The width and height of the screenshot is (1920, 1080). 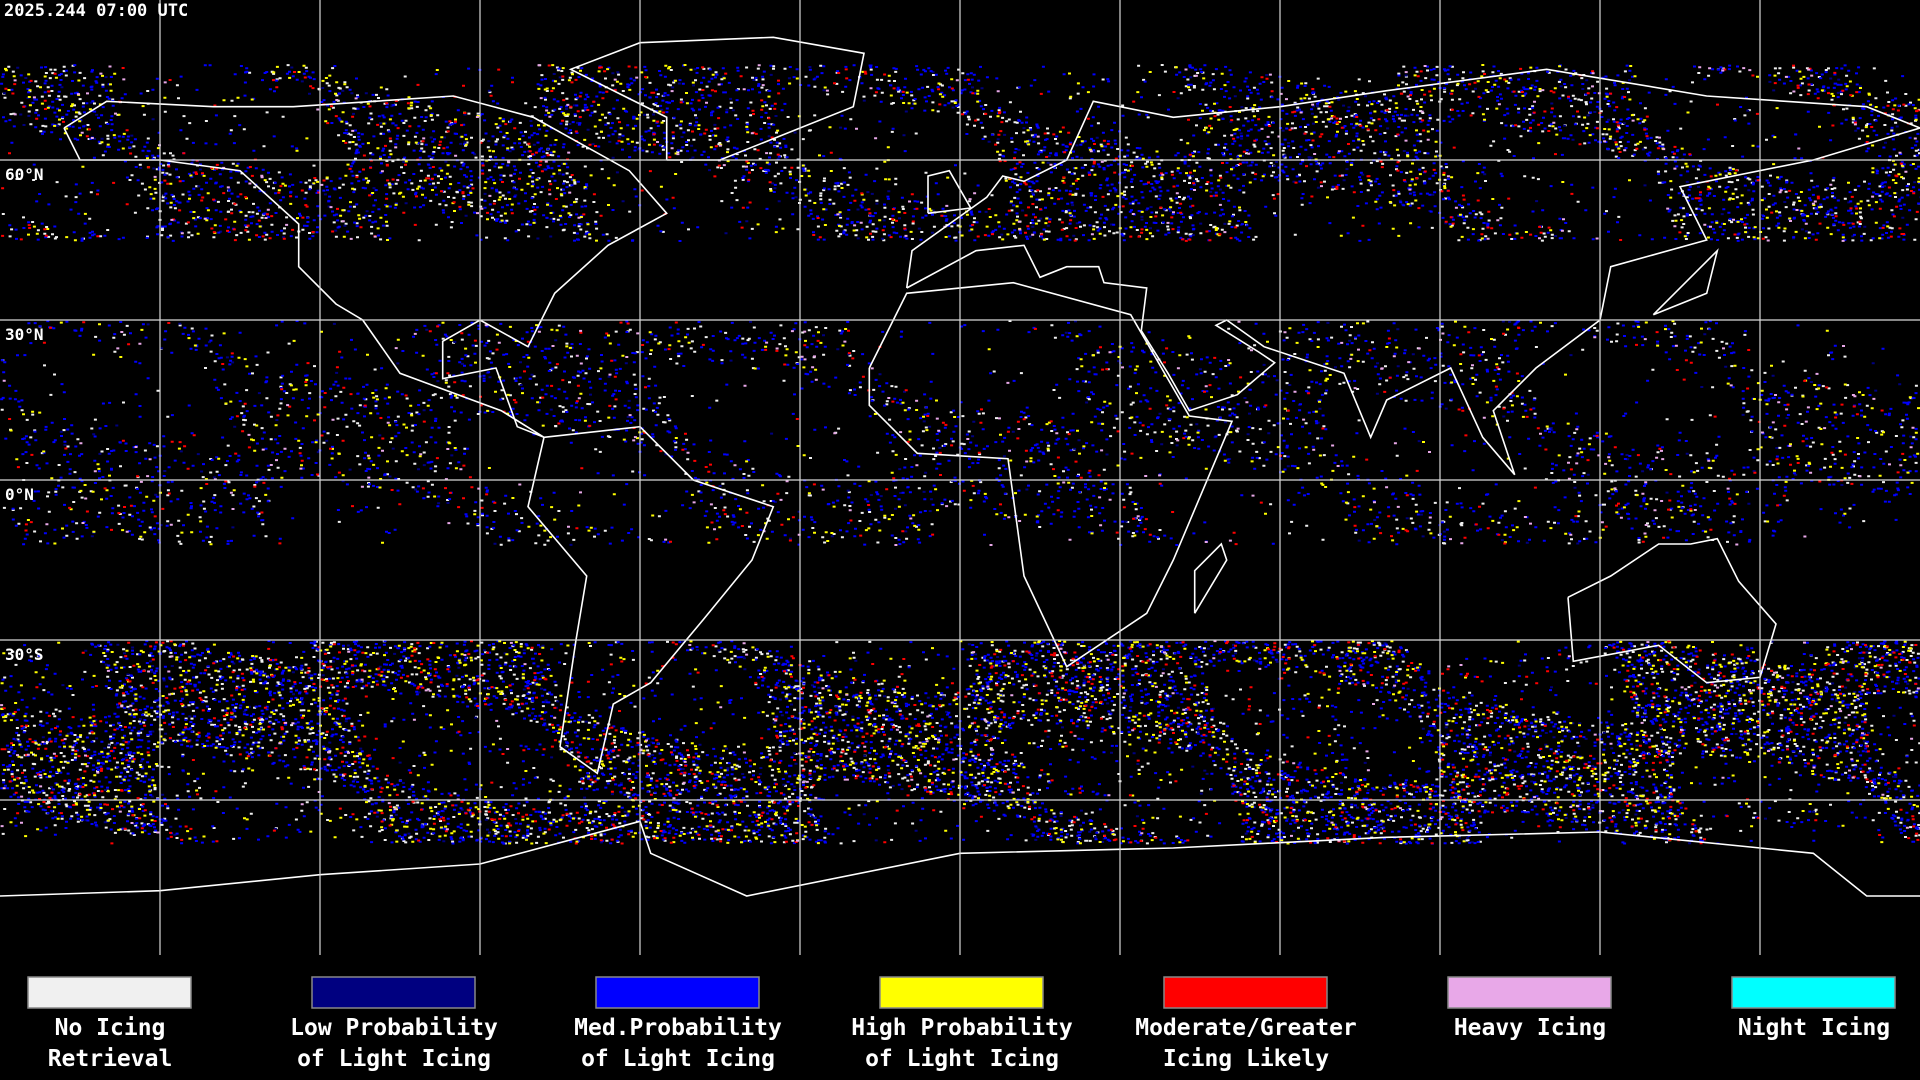 I want to click on lat-label: 30°N, so click(x=24, y=334).